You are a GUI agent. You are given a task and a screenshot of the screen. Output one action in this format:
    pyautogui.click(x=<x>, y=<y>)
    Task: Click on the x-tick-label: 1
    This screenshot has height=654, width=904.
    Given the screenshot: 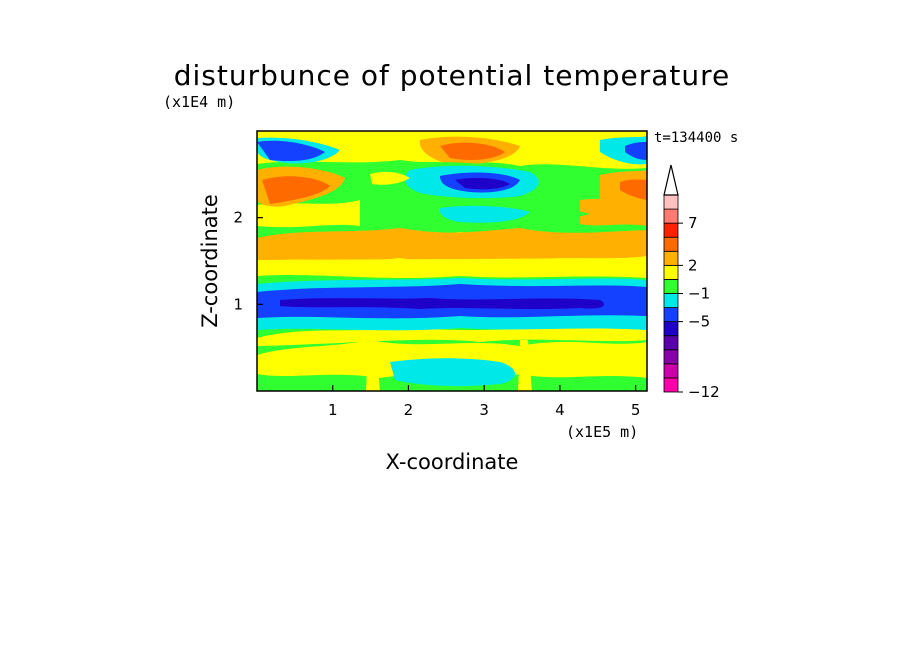 What is the action you would take?
    pyautogui.click(x=333, y=410)
    